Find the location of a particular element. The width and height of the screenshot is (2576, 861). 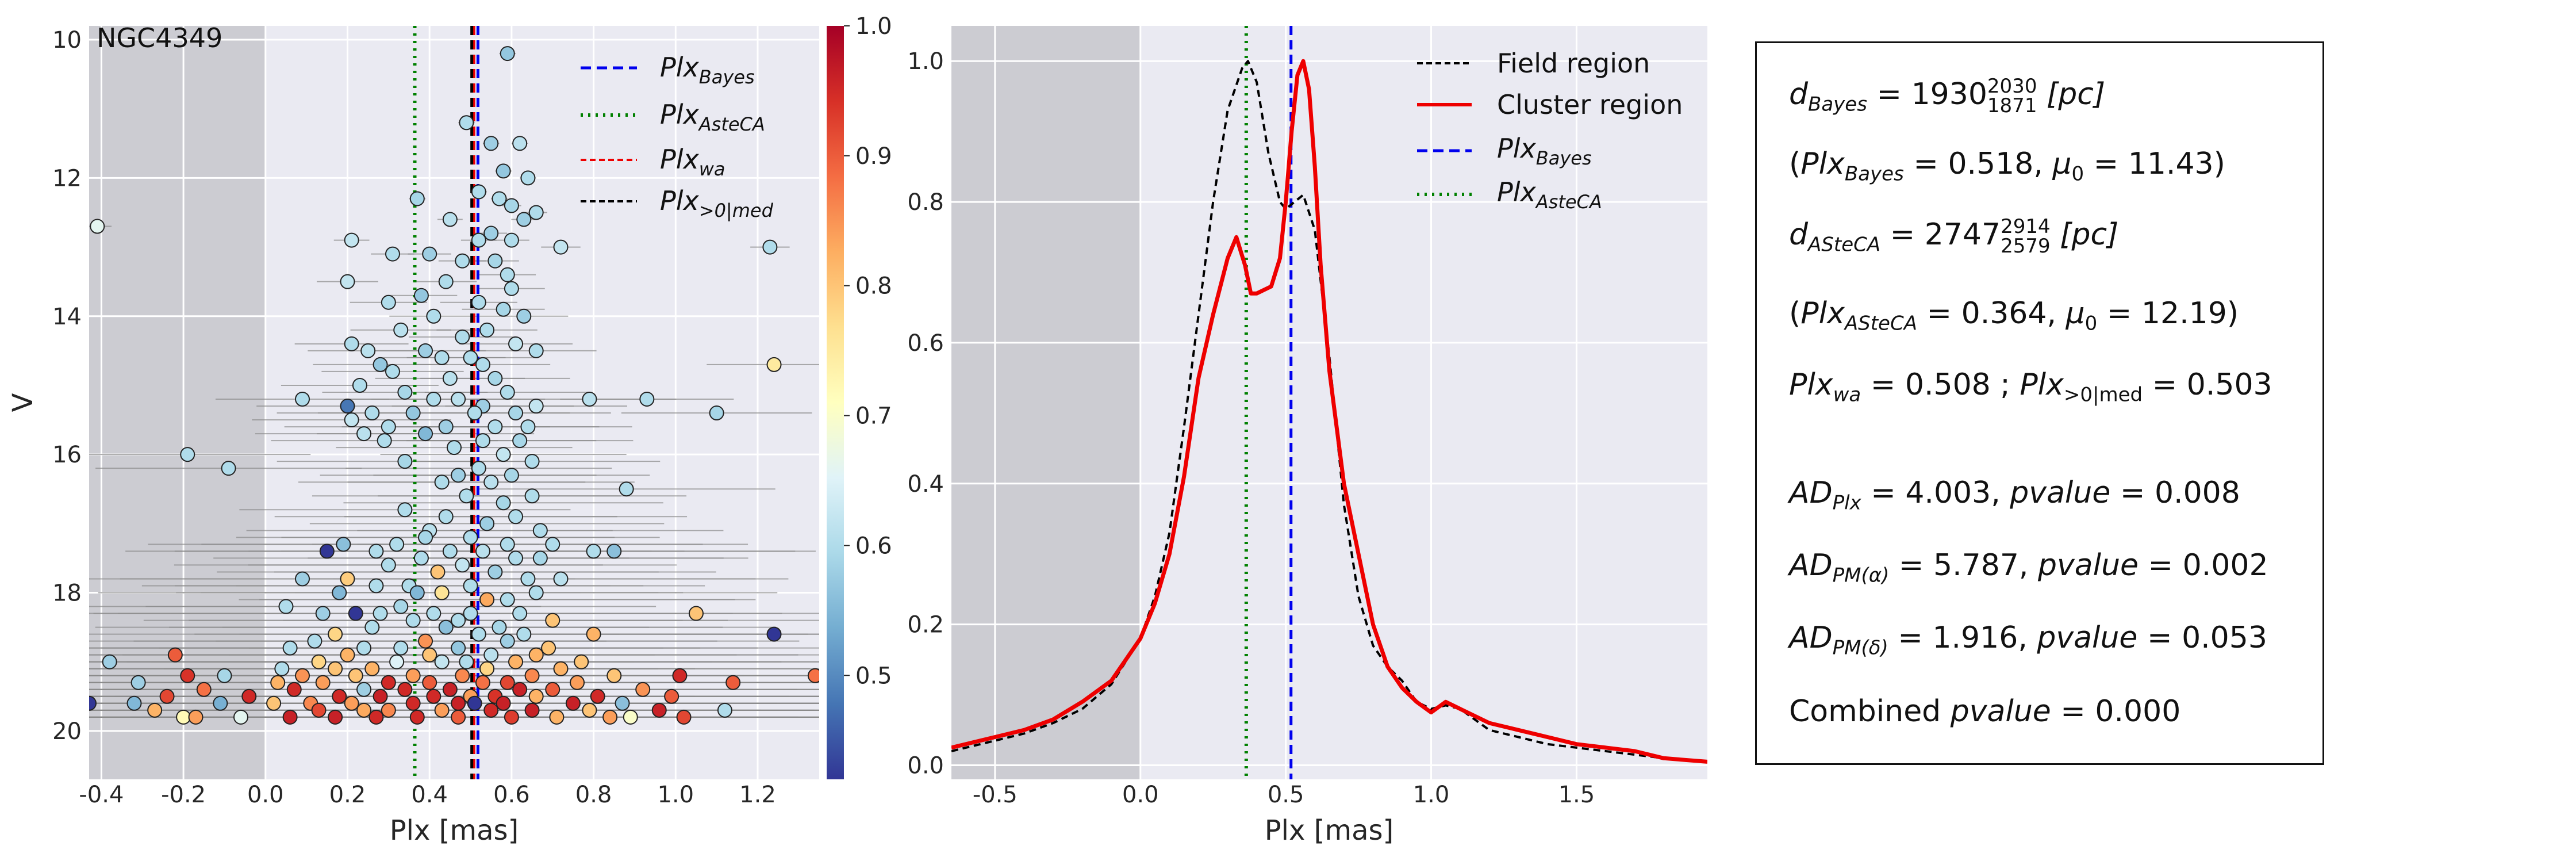

x-tick-label: 0.6 is located at coordinates (511, 795).